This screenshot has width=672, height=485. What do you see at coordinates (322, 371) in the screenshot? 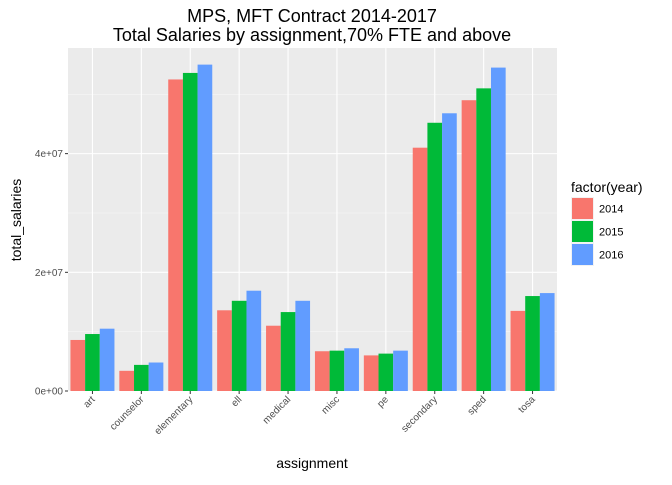
I see `bar-misc-2014` at bounding box center [322, 371].